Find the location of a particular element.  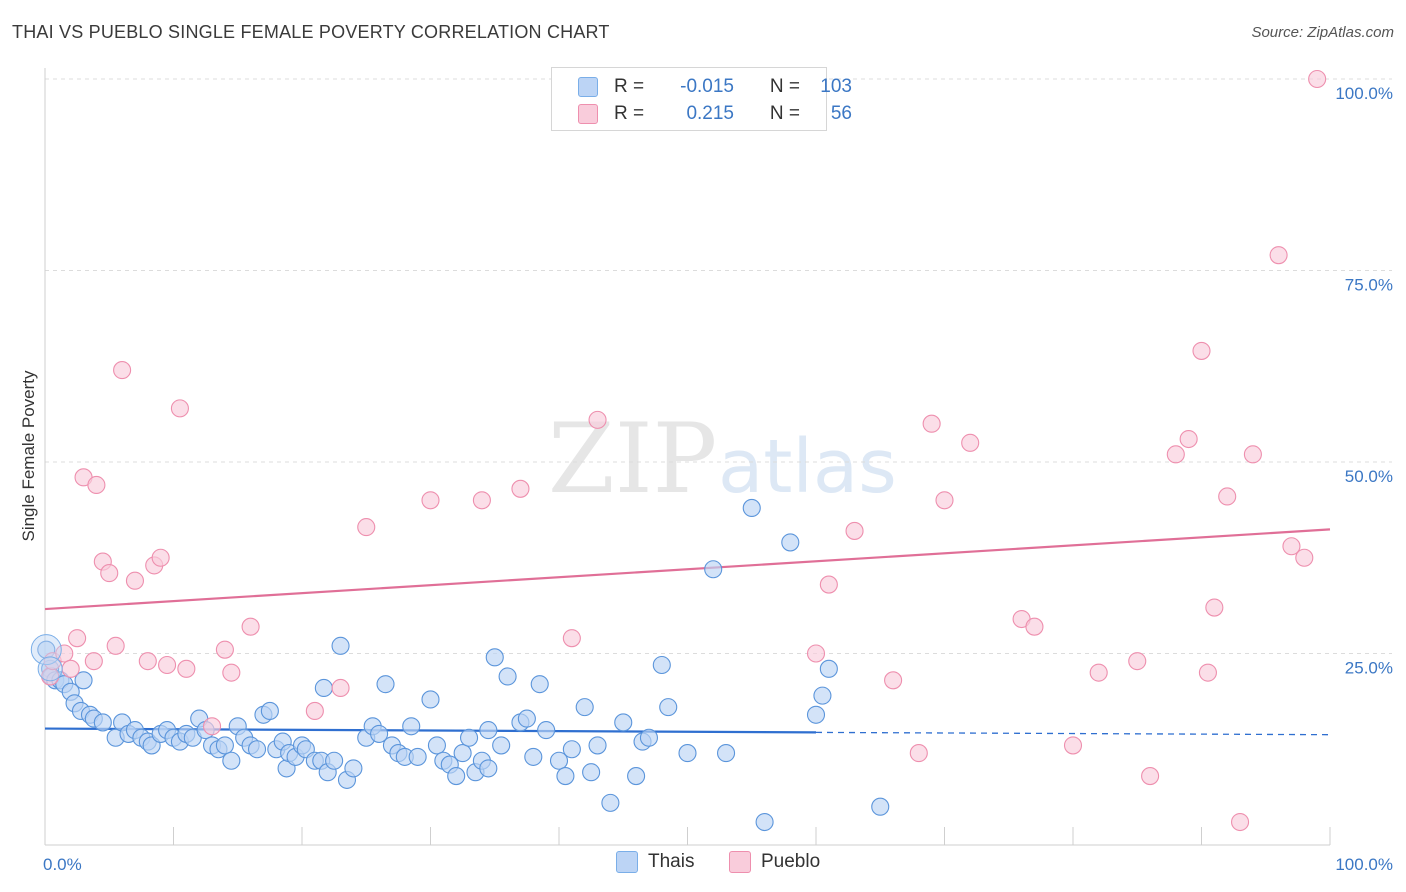

watermark: ZIP atlas is located at coordinates (722, 459).